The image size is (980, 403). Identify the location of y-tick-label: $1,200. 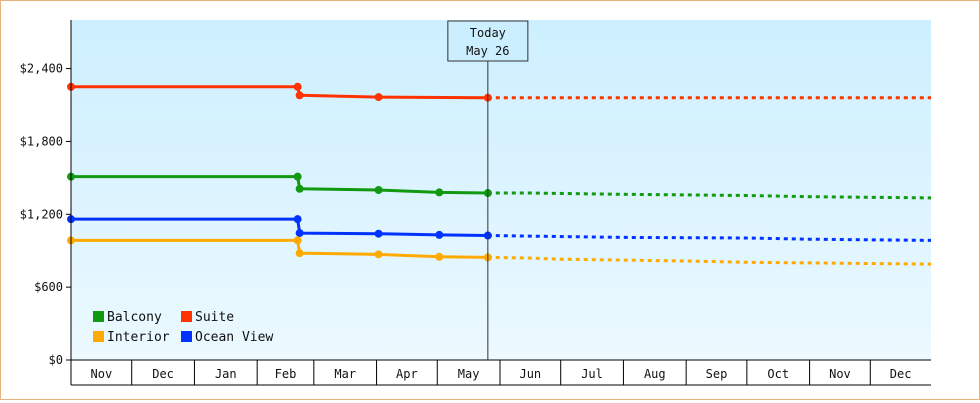
(41, 214).